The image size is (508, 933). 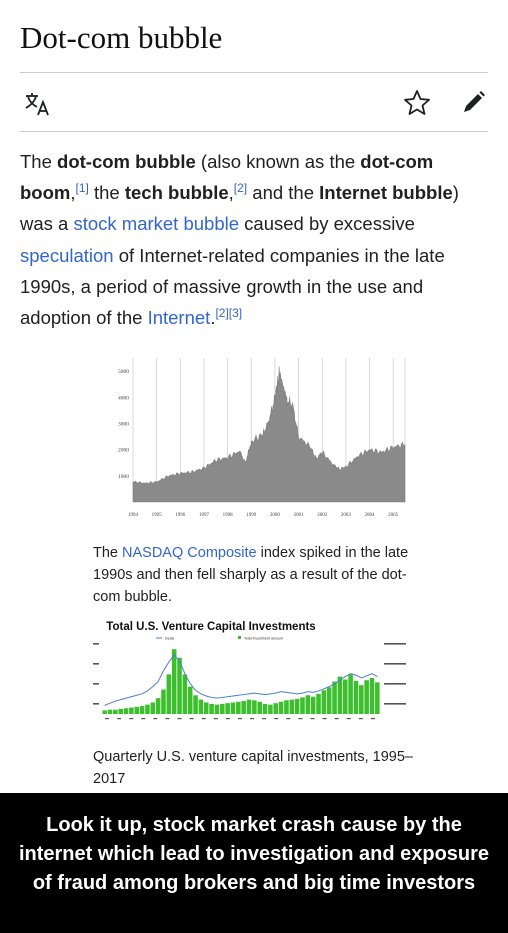 What do you see at coordinates (239, 637) in the screenshot?
I see `legend-amount-swatch` at bounding box center [239, 637].